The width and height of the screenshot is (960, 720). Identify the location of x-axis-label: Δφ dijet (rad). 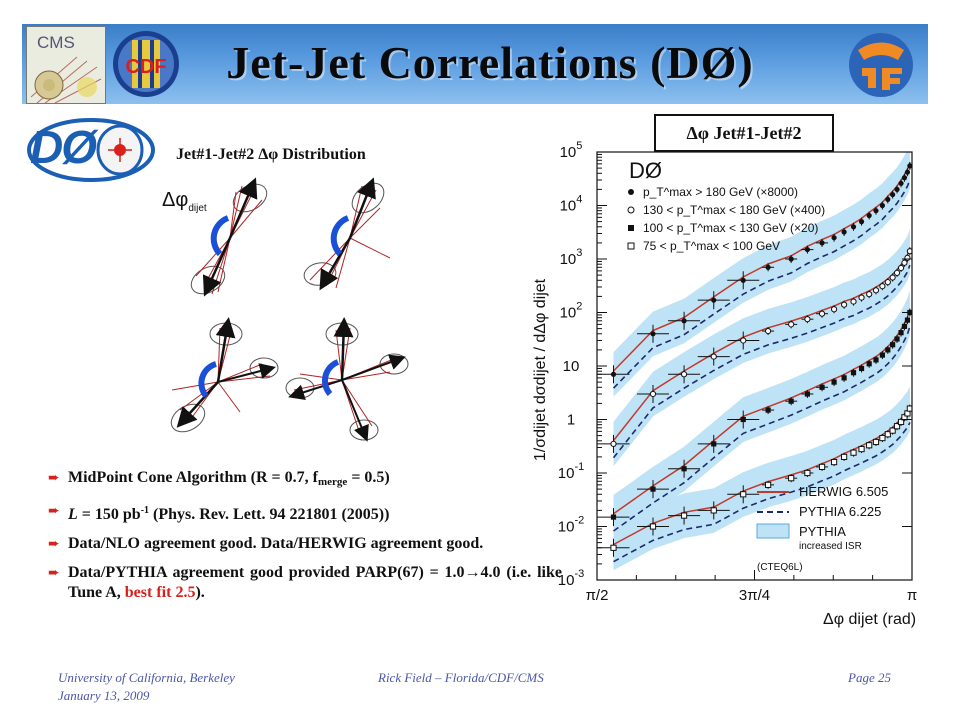
(869, 619).